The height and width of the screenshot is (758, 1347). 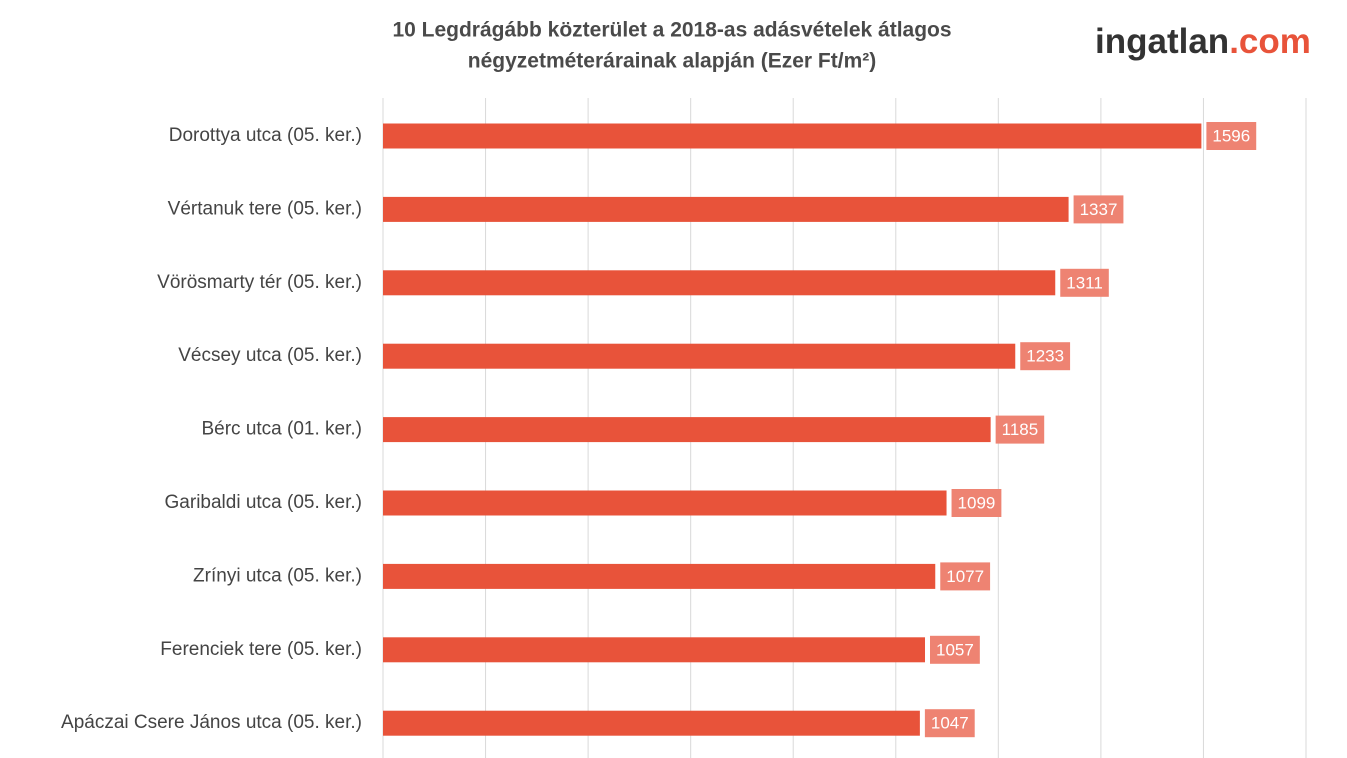 What do you see at coordinates (672, 61) in the screenshot?
I see `chart-title: négyzetméterárainak alapján (Ezer Ft/m²)` at bounding box center [672, 61].